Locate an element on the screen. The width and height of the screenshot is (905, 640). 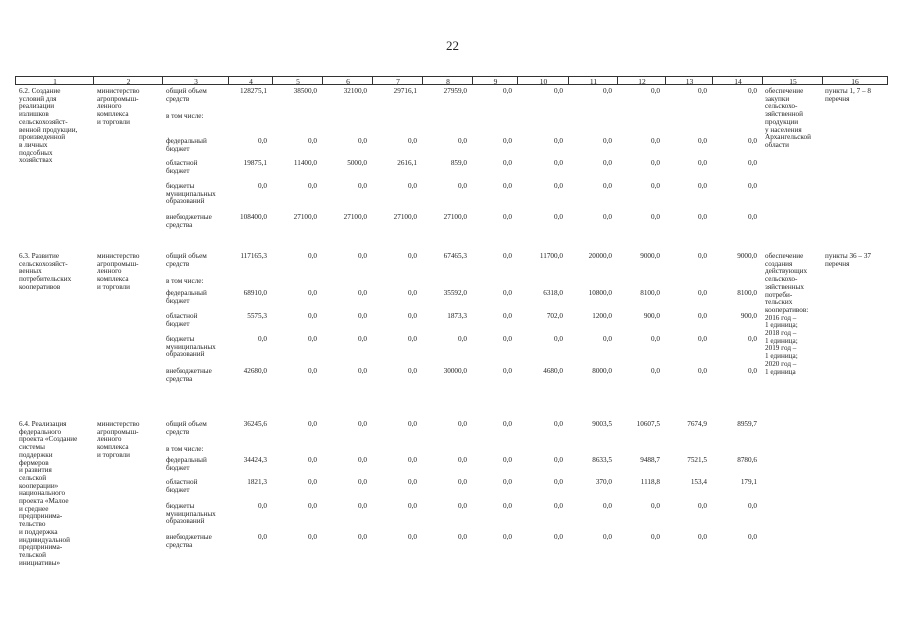
reference: пункты 36 – 37 перечня is located at coordinates (848, 260).